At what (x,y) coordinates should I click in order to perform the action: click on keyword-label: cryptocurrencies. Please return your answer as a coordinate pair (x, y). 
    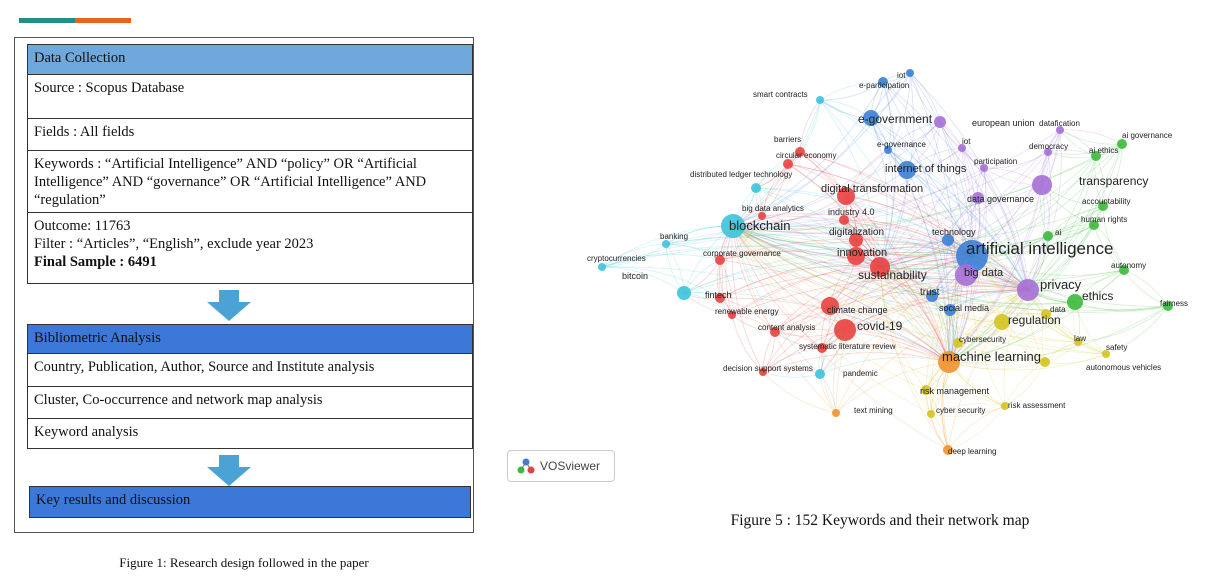
    Looking at the image, I should click on (616, 258).